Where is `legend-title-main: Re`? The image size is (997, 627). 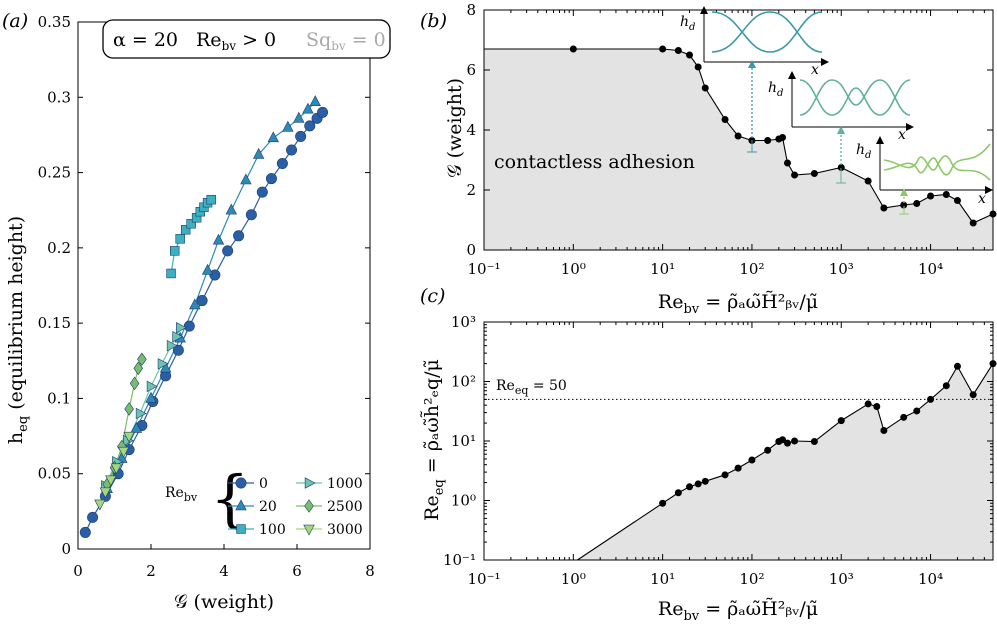
legend-title-main: Re is located at coordinates (174, 493).